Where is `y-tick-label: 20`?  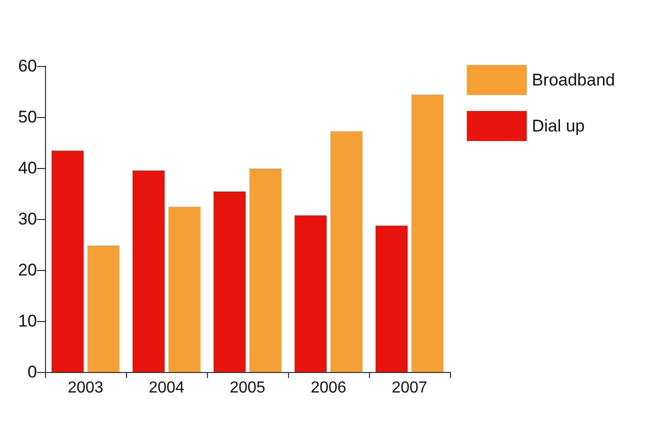 y-tick-label: 20 is located at coordinates (27, 270).